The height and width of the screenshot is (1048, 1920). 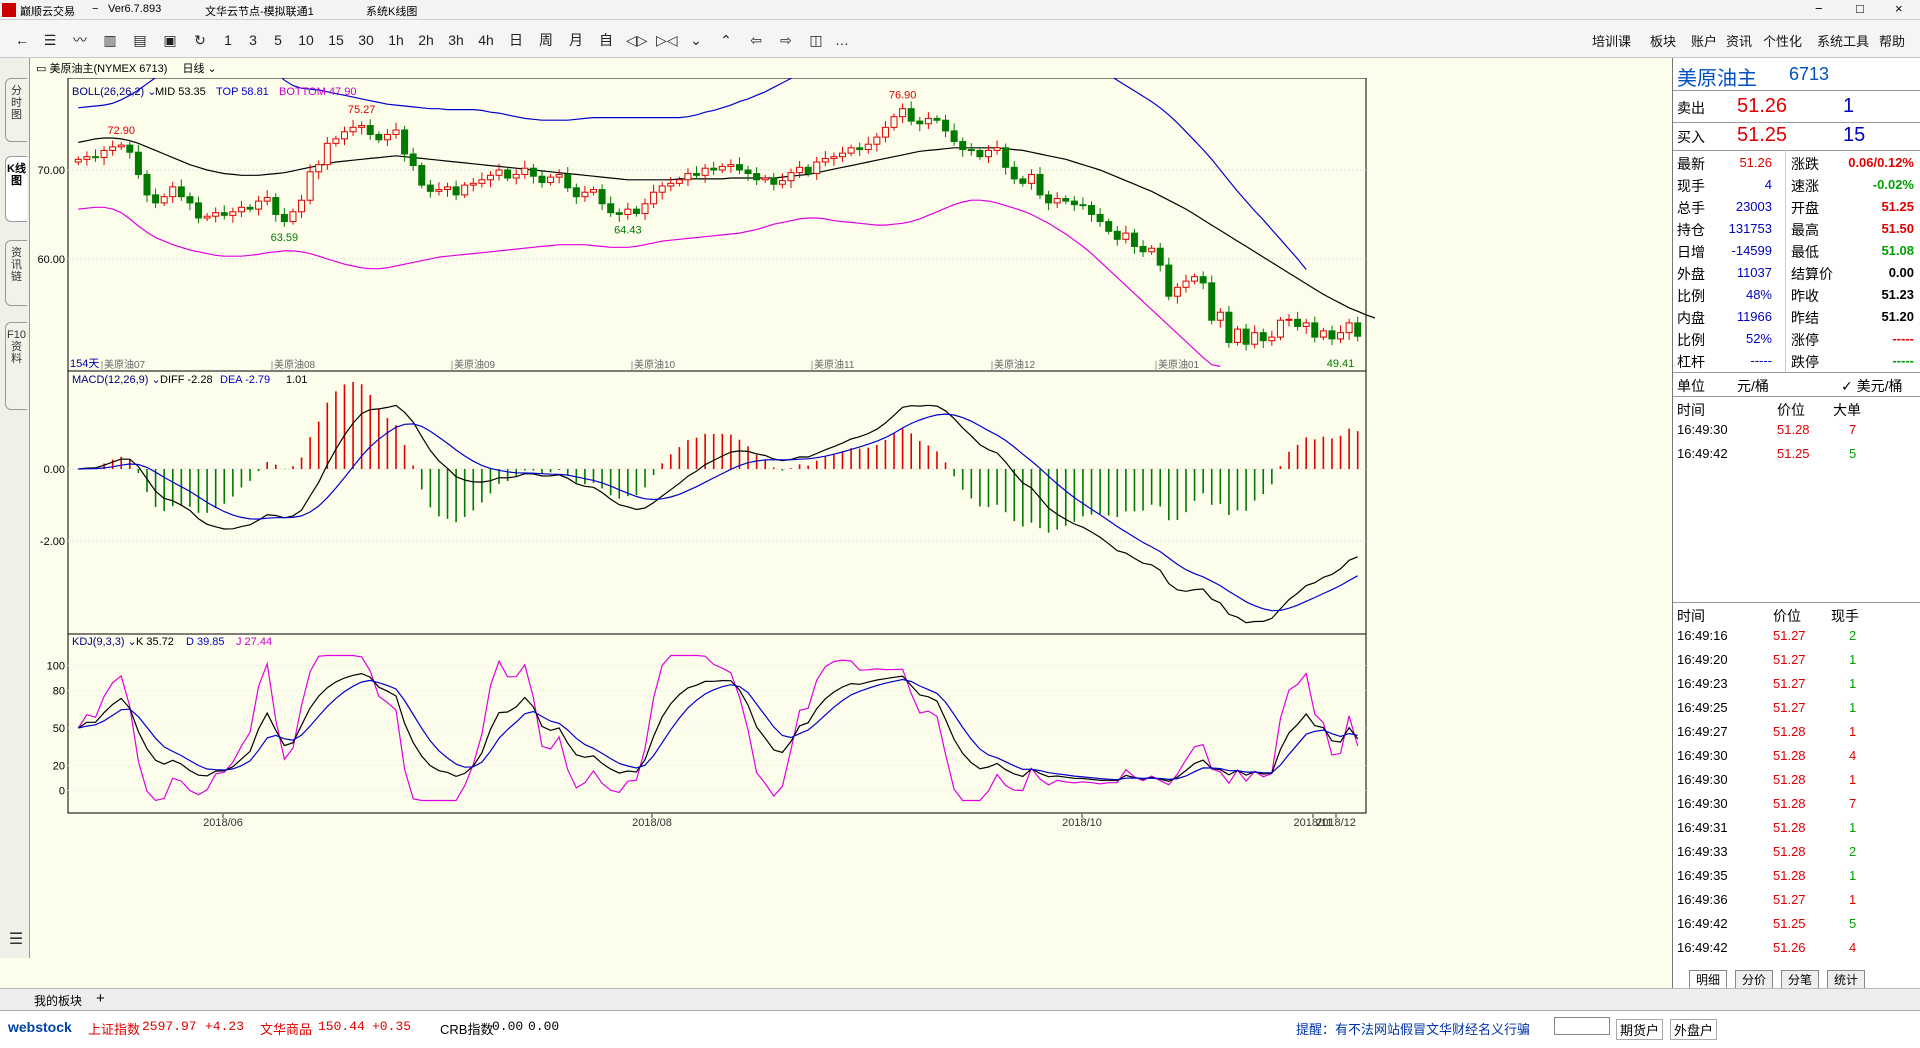 I want to click on tab-f10: F10资料, so click(x=16, y=366).